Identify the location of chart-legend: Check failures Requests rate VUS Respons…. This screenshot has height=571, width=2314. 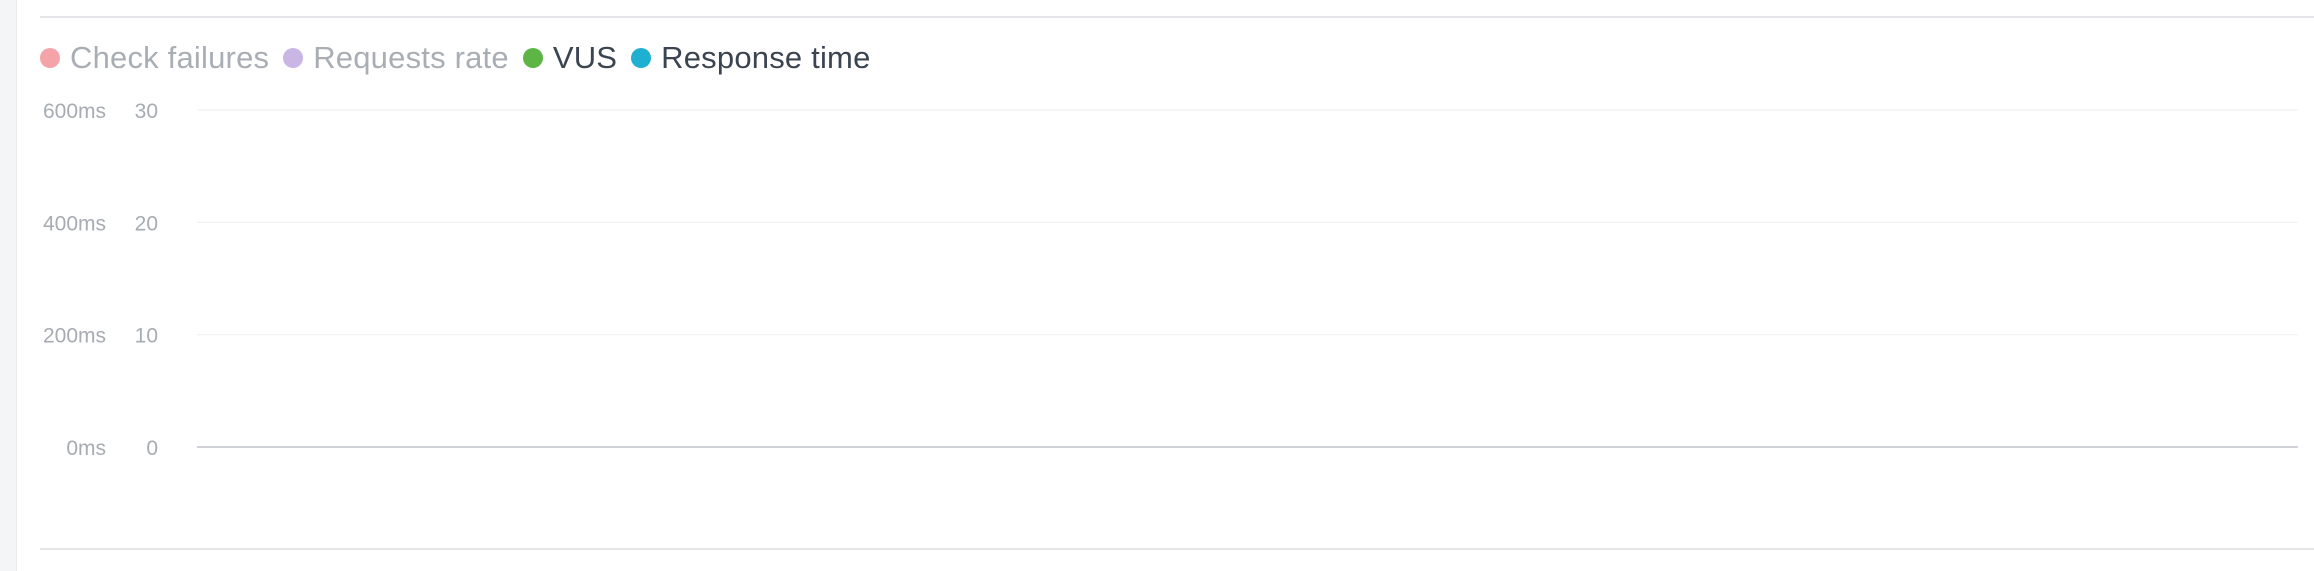
(457, 58).